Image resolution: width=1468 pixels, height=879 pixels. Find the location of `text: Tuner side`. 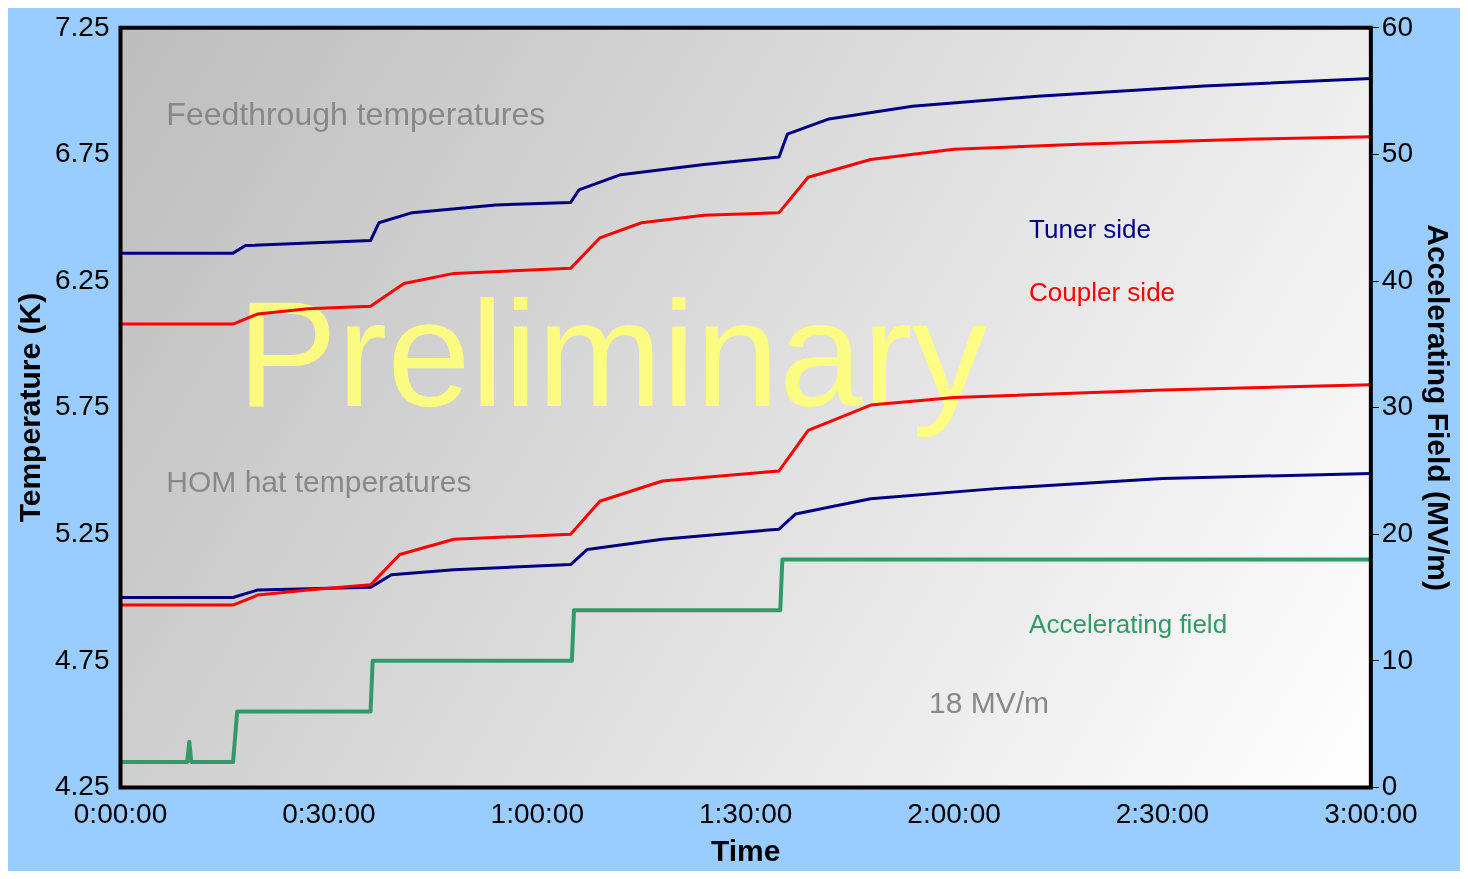

text: Tuner side is located at coordinates (1090, 228).